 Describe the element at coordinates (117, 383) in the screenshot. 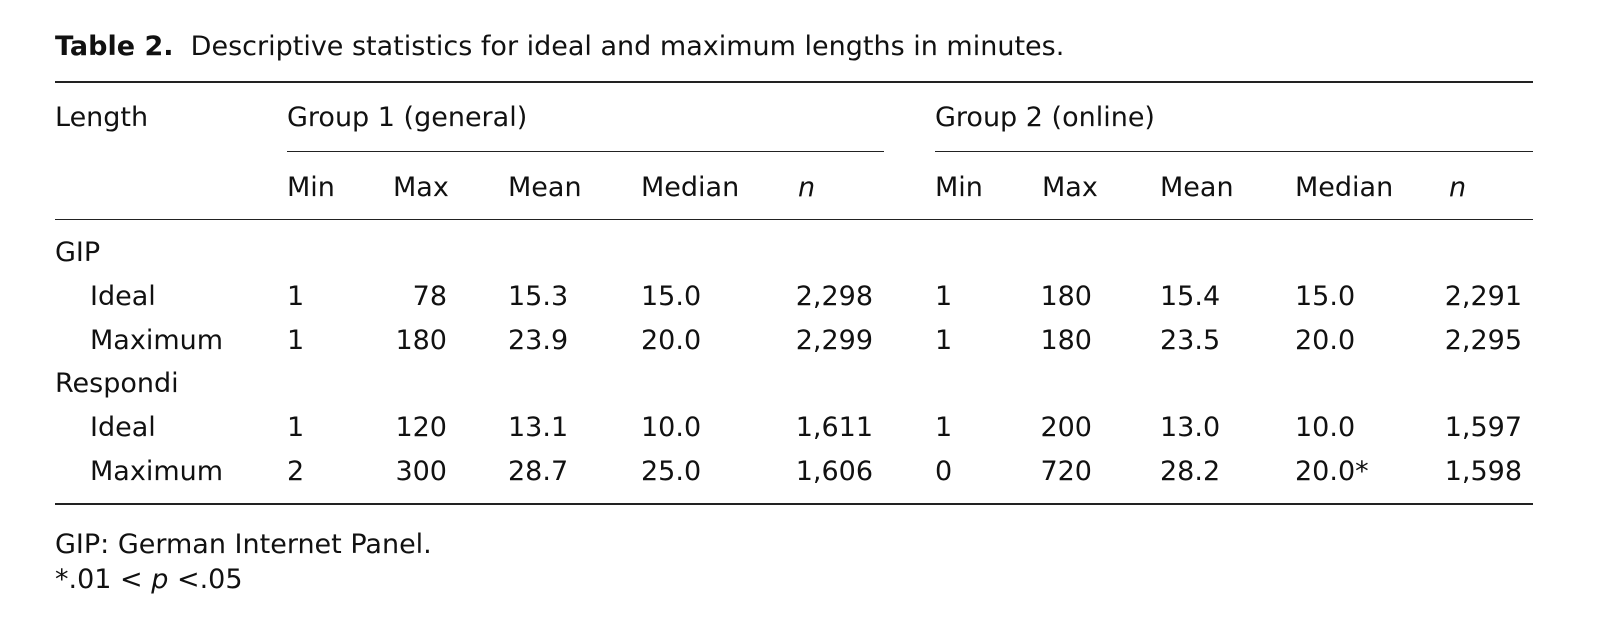

I see `section-label: Respondi` at that location.